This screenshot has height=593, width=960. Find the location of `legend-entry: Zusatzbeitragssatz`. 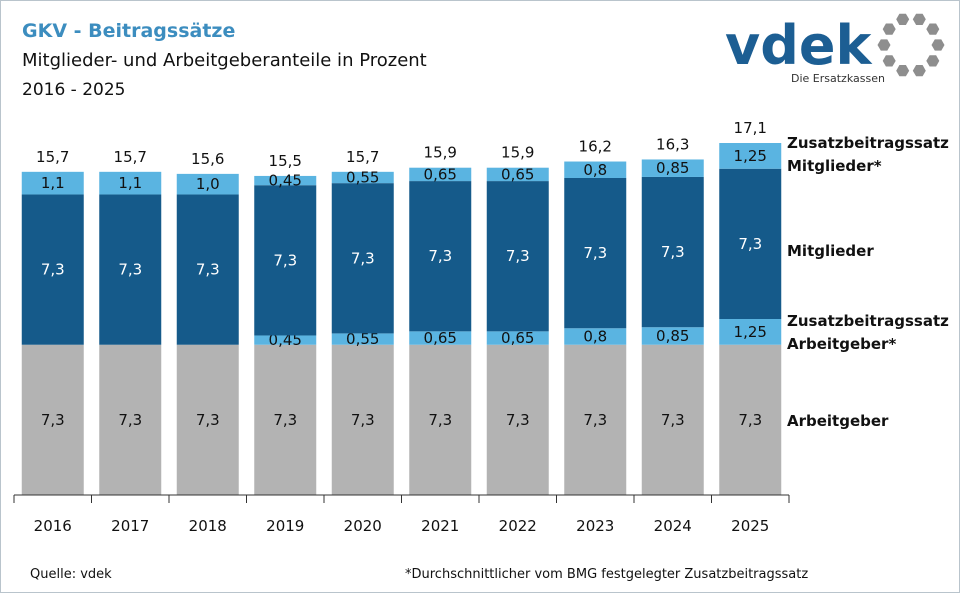

legend-entry: Zusatzbeitragssatz is located at coordinates (868, 321).